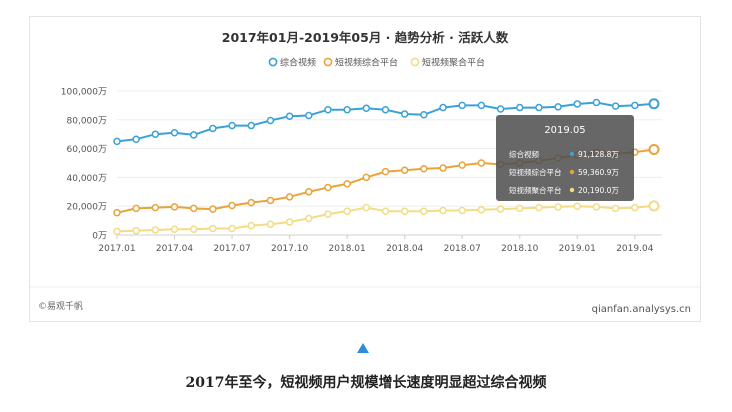  I want to click on tooltip-row-label-0: 综合视频, so click(524, 154).